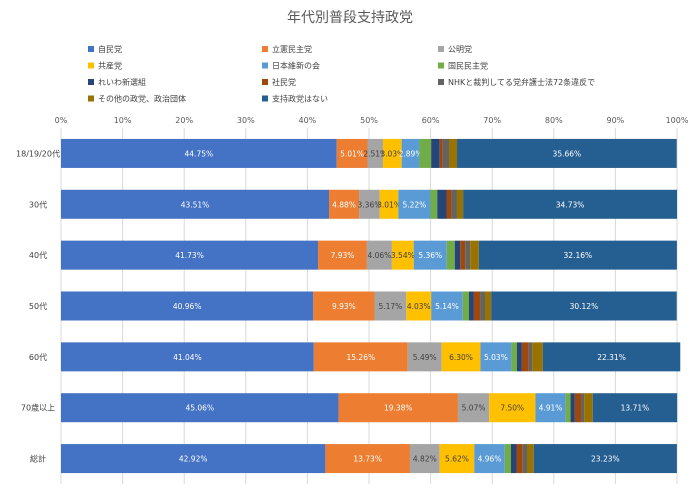 This screenshot has height=496, width=700. Describe the element at coordinates (350, 18) in the screenshot. I see `chart-title: 年代別普段支持政党` at that location.